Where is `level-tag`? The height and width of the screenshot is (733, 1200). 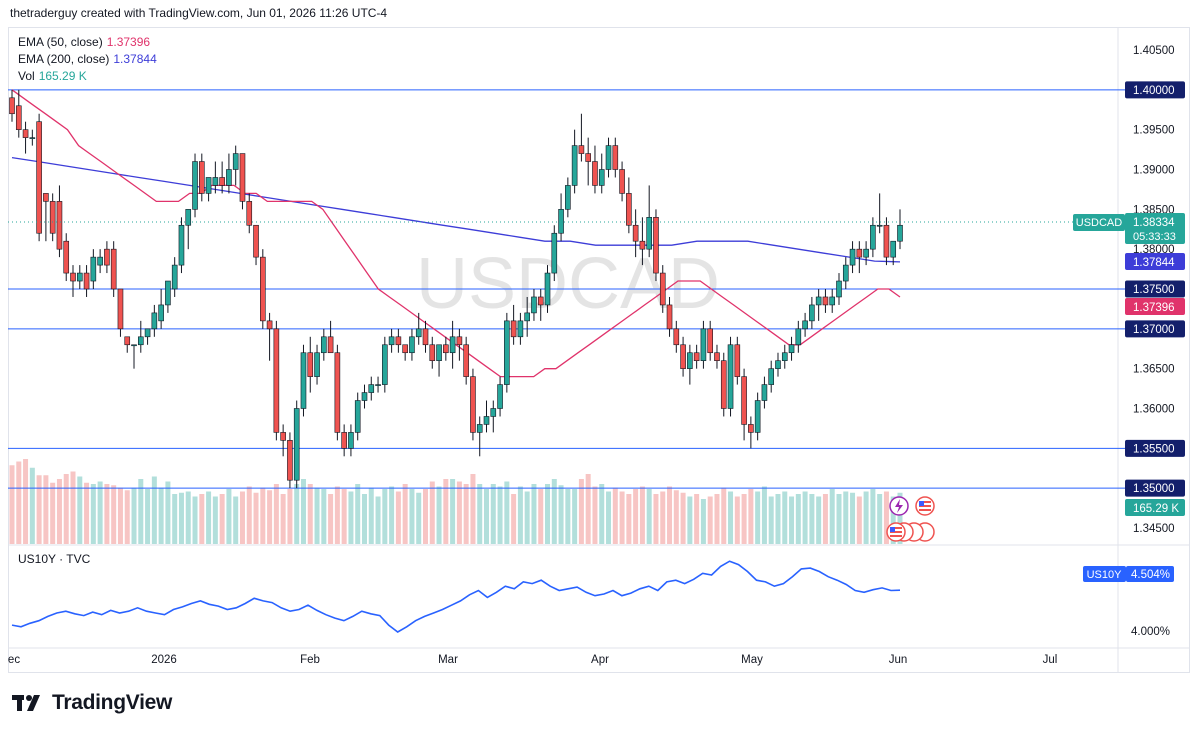 level-tag is located at coordinates (1155, 329).